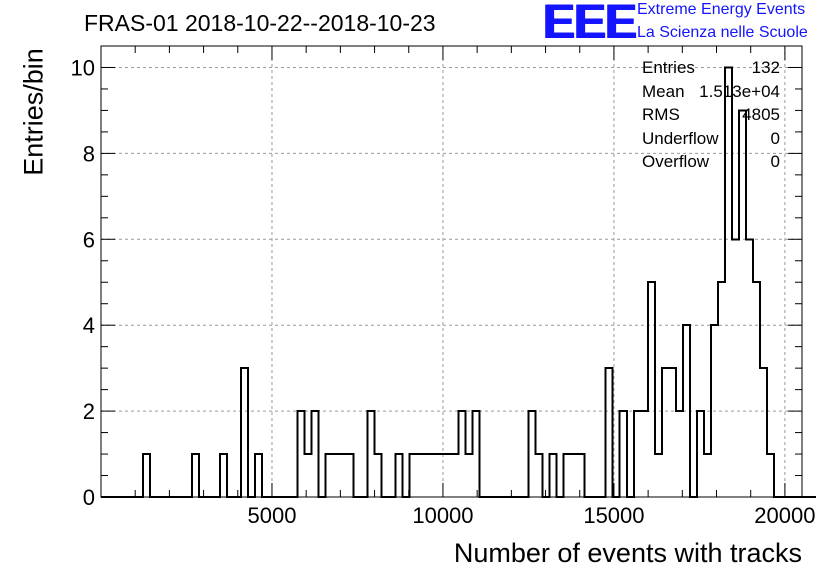  I want to click on stat-value: 132, so click(765, 67).